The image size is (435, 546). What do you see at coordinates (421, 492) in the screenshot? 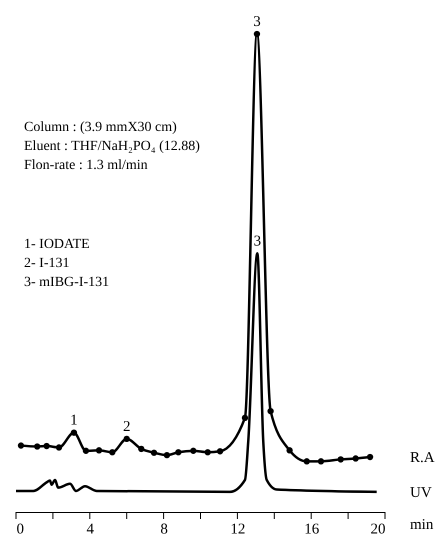
I see `text: UV` at bounding box center [421, 492].